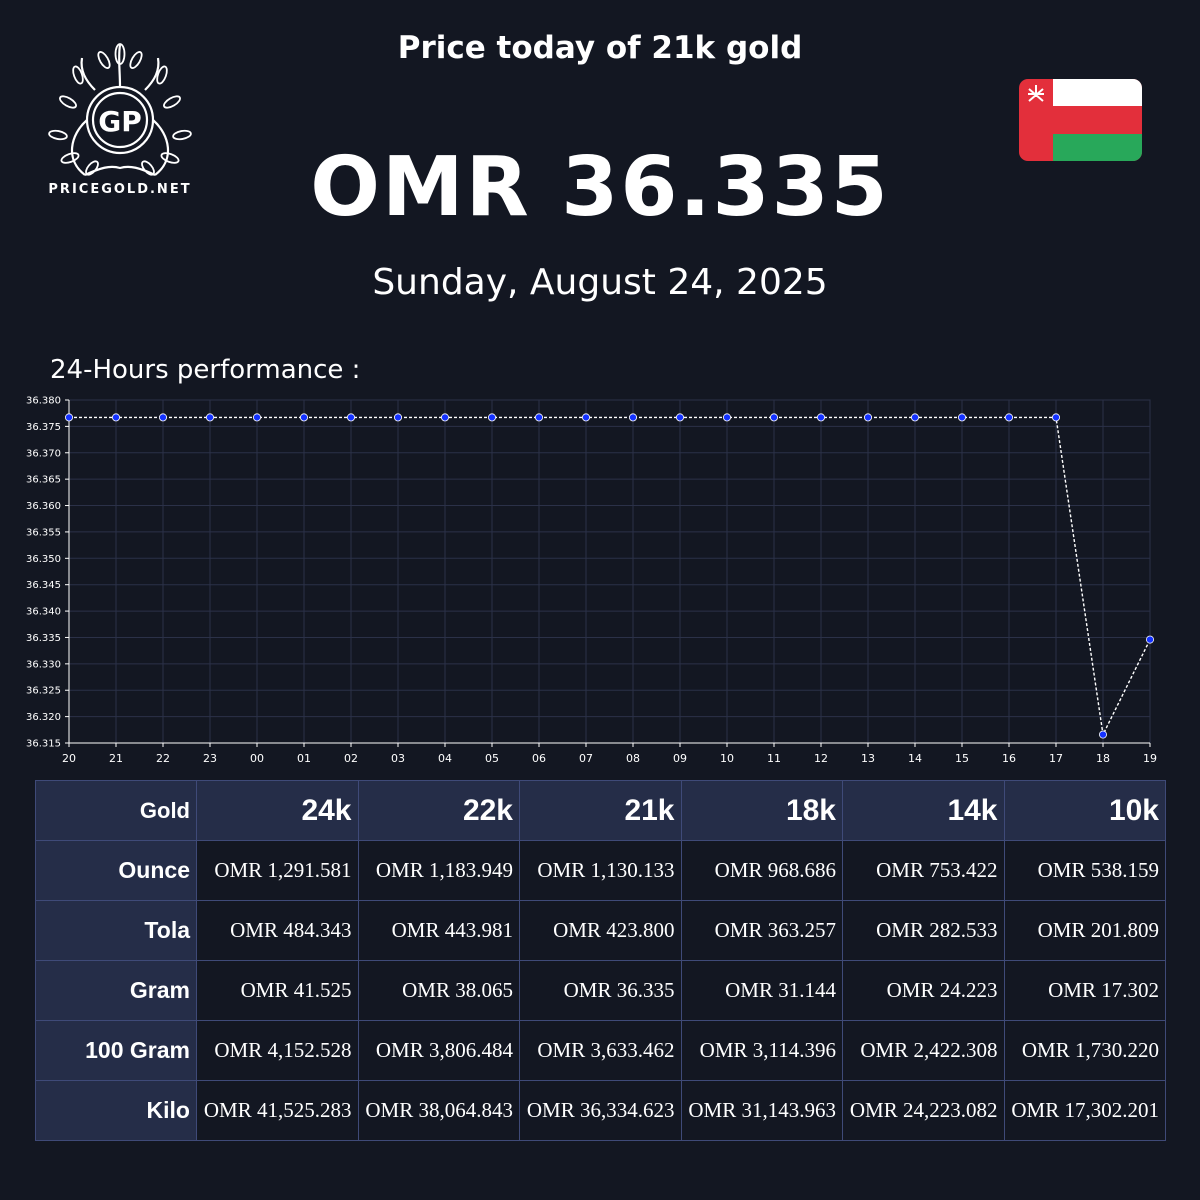  Describe the element at coordinates (69, 758) in the screenshot. I see `x-tick-label: 20` at that location.